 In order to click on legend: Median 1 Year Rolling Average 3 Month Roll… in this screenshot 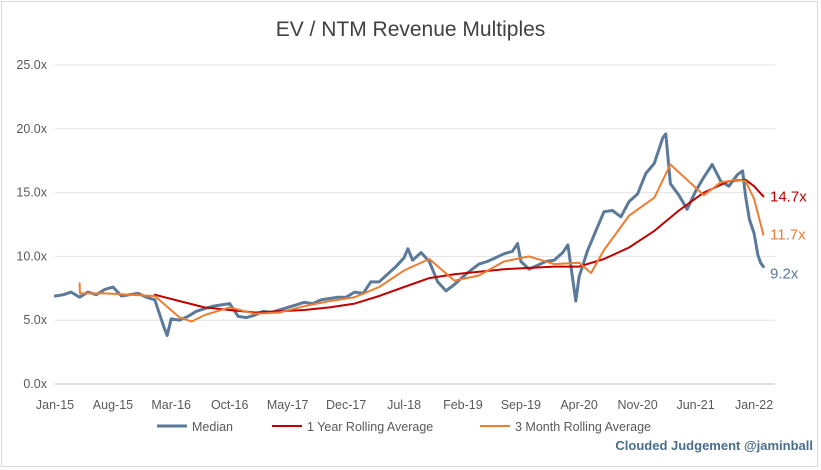, I will do `click(404, 427)`.